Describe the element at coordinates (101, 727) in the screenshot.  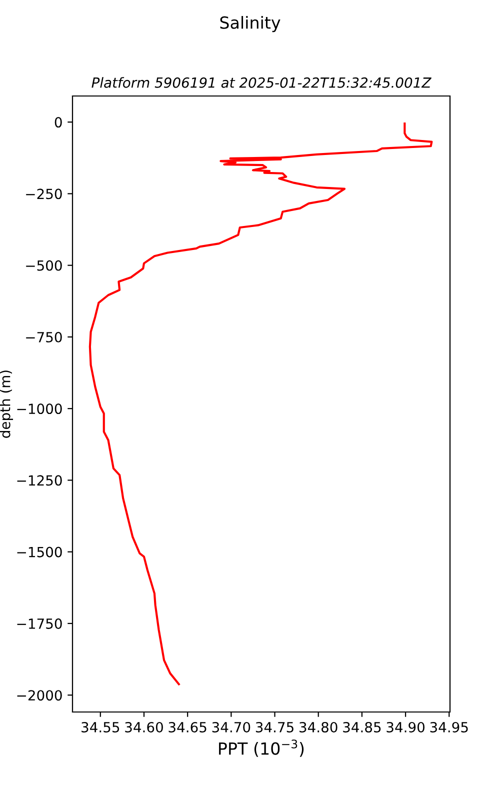
I see `x-tick-label: 34.55` at that location.